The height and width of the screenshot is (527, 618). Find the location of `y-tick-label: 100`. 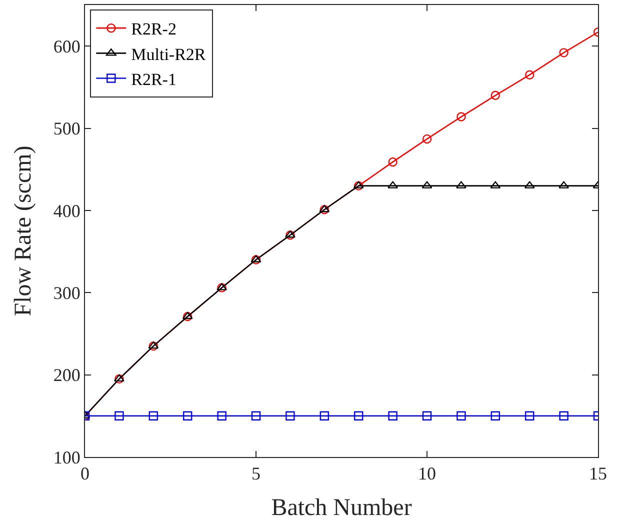

y-tick-label: 100 is located at coordinates (66, 457).